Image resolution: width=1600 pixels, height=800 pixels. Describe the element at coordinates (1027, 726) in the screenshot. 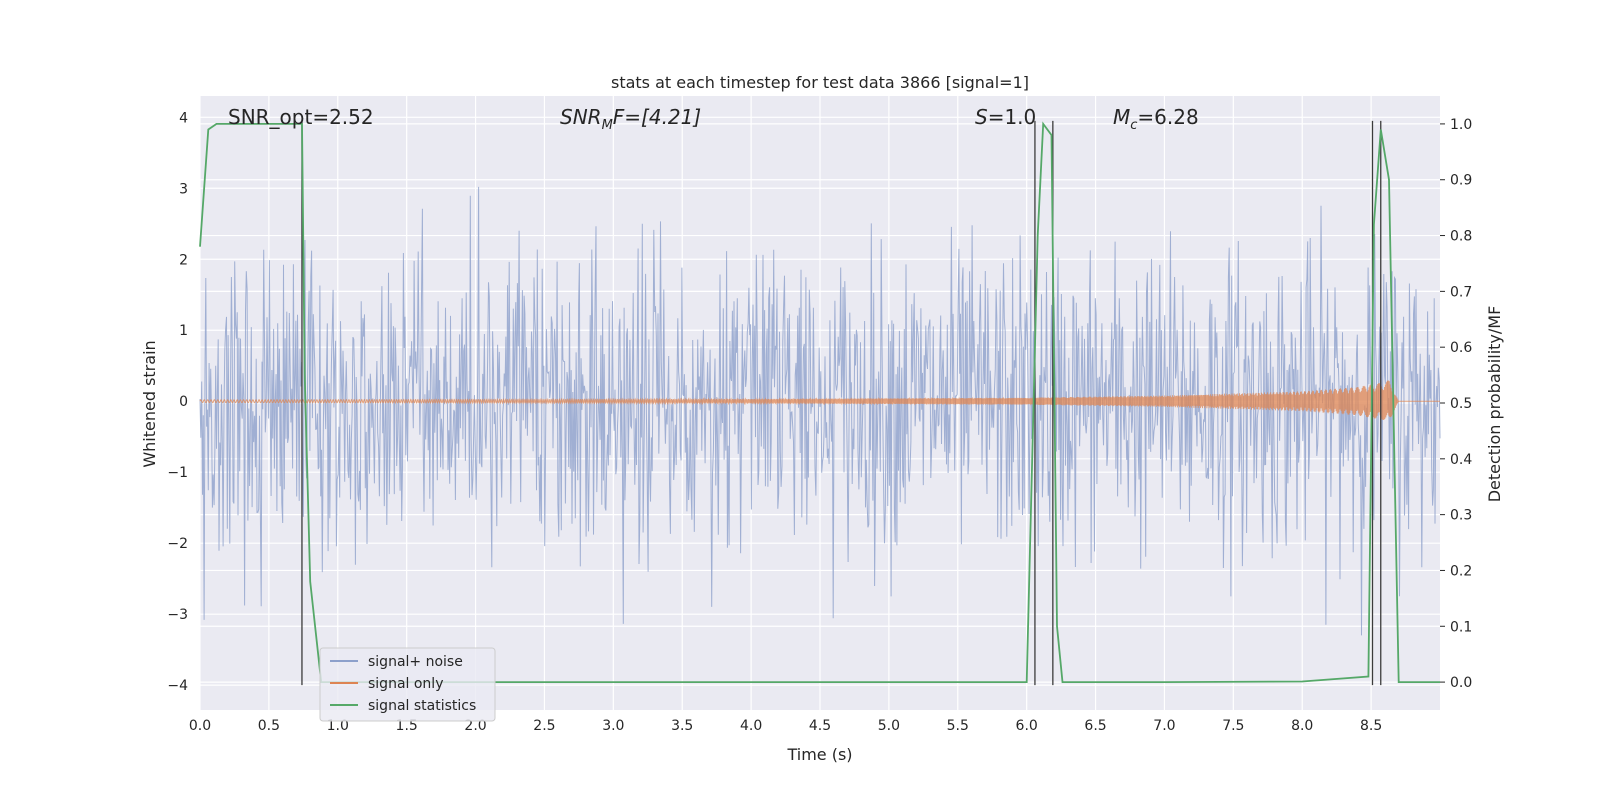

I see `x-tick-label: 6.0` at that location.